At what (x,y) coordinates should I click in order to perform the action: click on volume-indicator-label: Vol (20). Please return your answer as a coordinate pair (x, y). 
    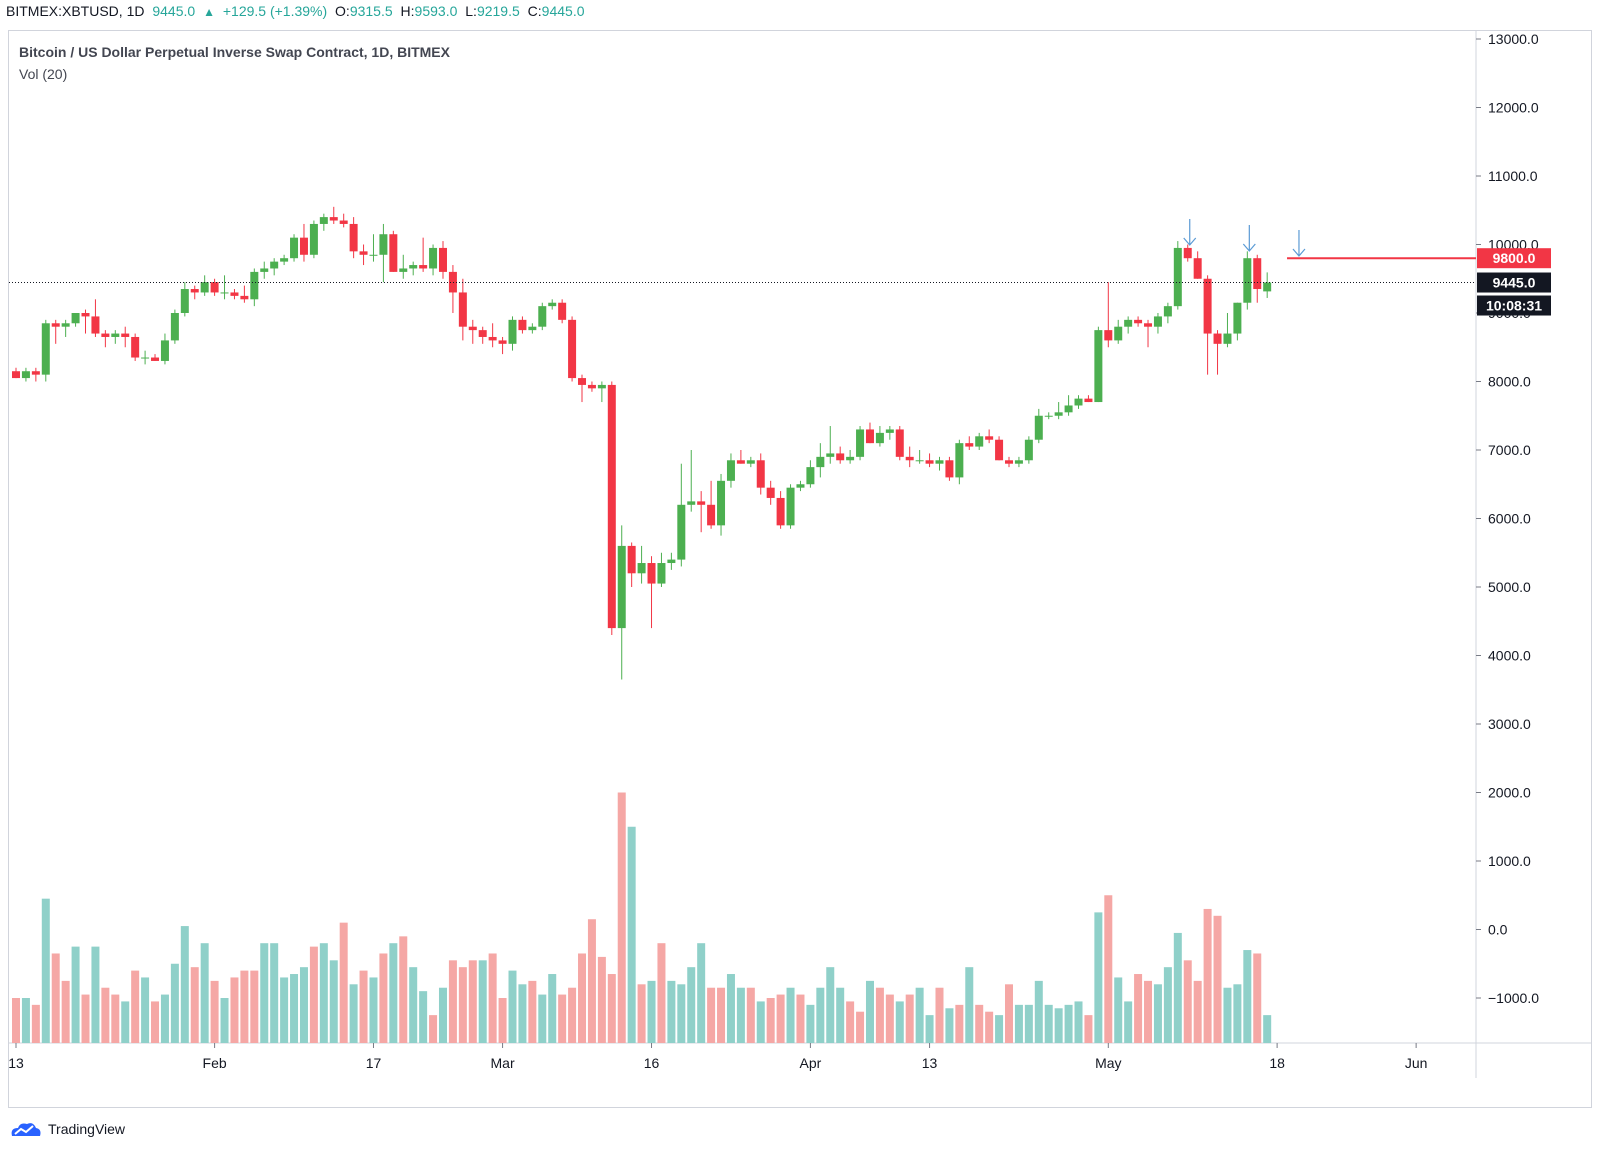
    Looking at the image, I should click on (43, 74).